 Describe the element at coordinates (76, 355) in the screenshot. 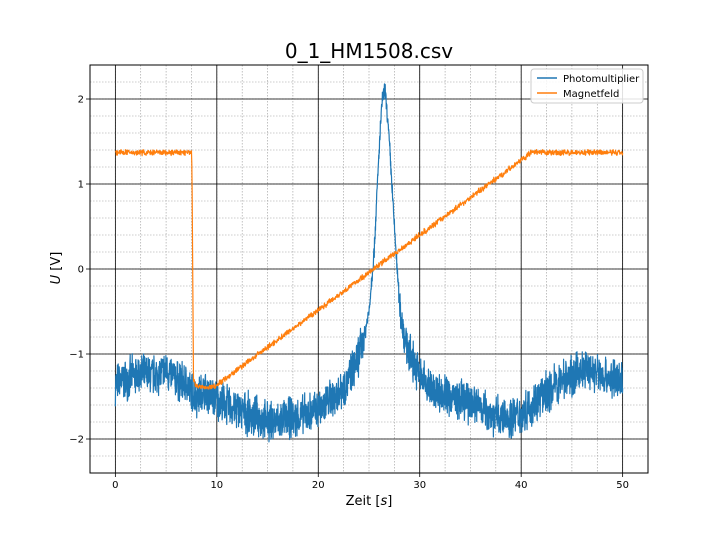

I see `y-tick-label: −1` at that location.